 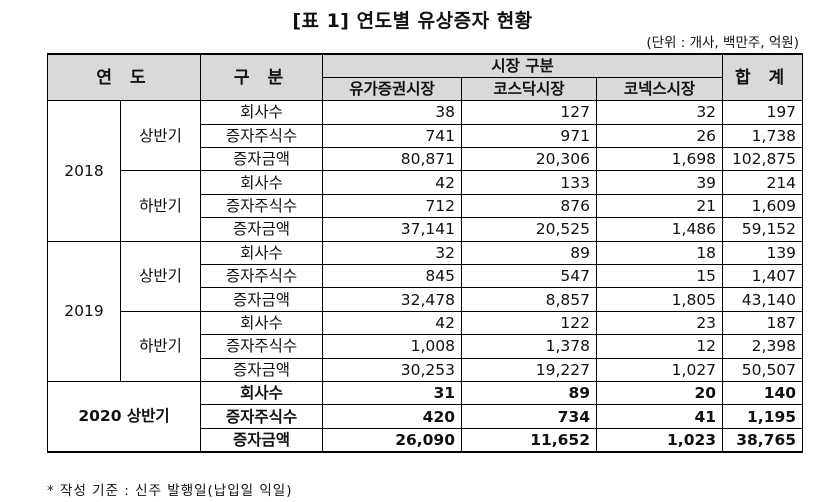 I want to click on total-cell: 2,398, so click(x=763, y=346).